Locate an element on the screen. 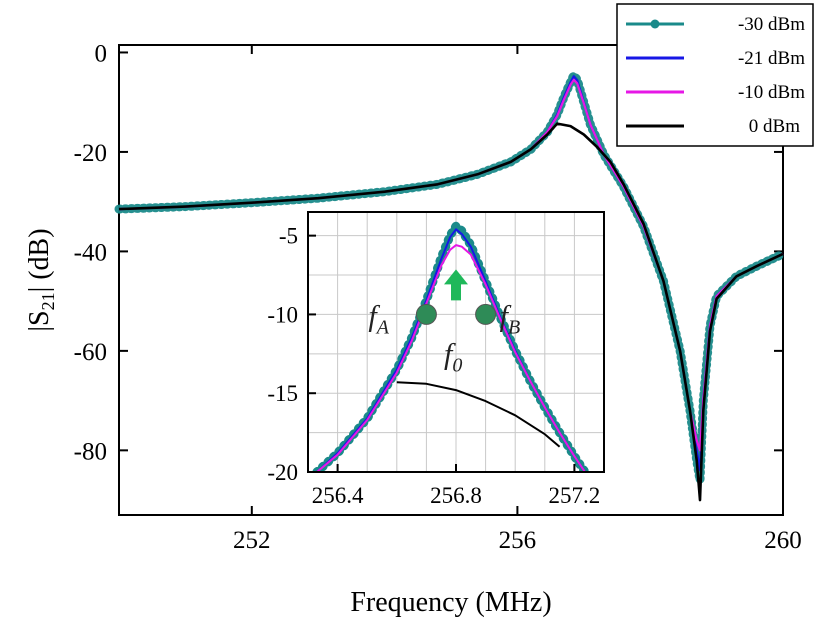  inset-x-tick-label: 257.2 is located at coordinates (575, 495).